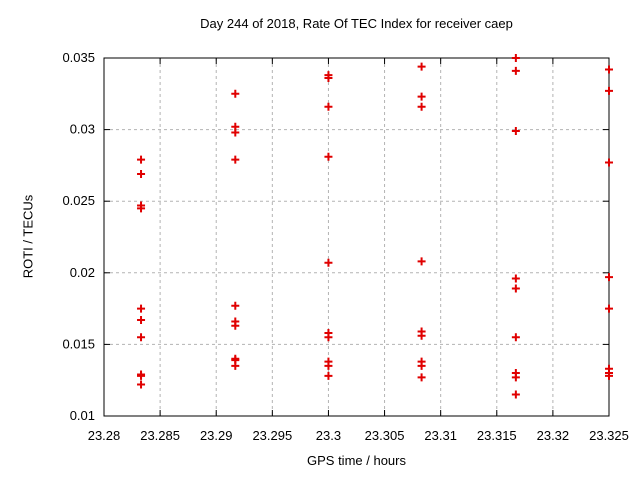  I want to click on y-tick-label: 0.02, so click(82, 272).